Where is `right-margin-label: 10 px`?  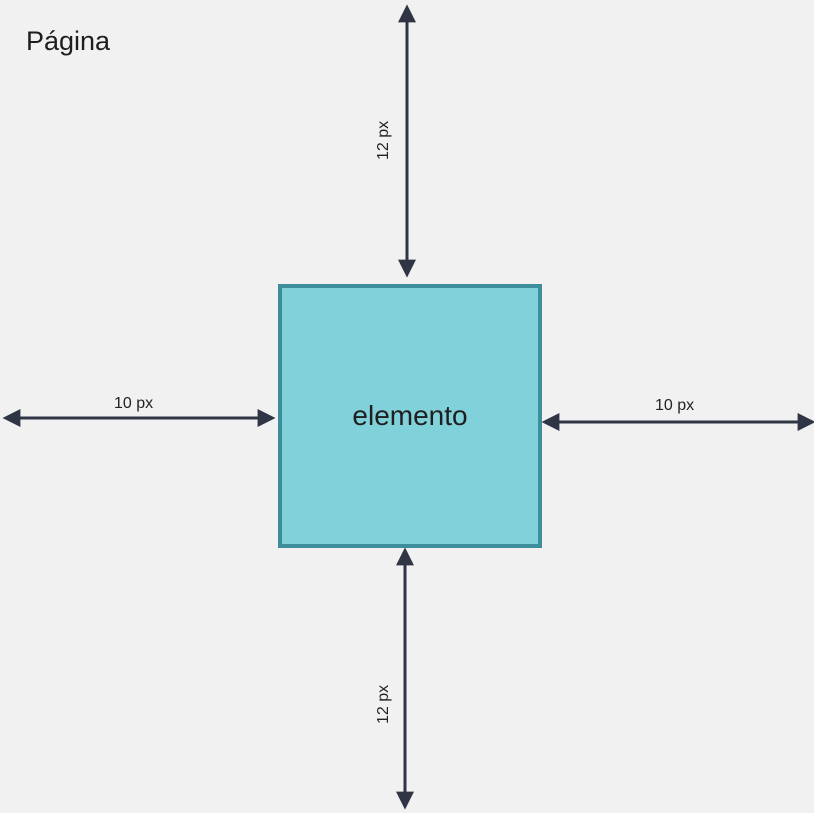 right-margin-label: 10 px is located at coordinates (675, 405).